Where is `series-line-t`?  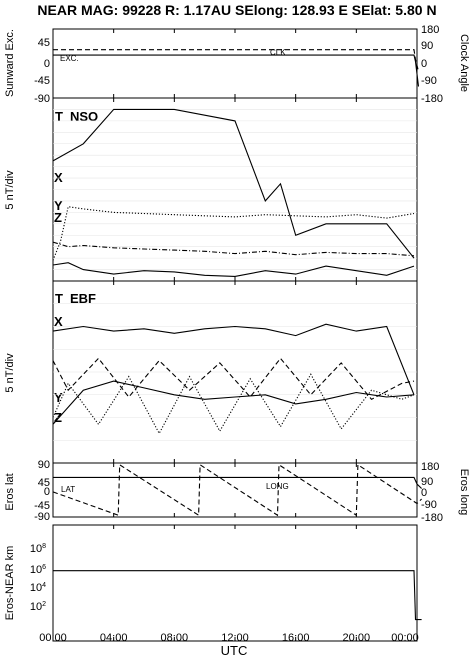 series-line-t is located at coordinates (233, 359).